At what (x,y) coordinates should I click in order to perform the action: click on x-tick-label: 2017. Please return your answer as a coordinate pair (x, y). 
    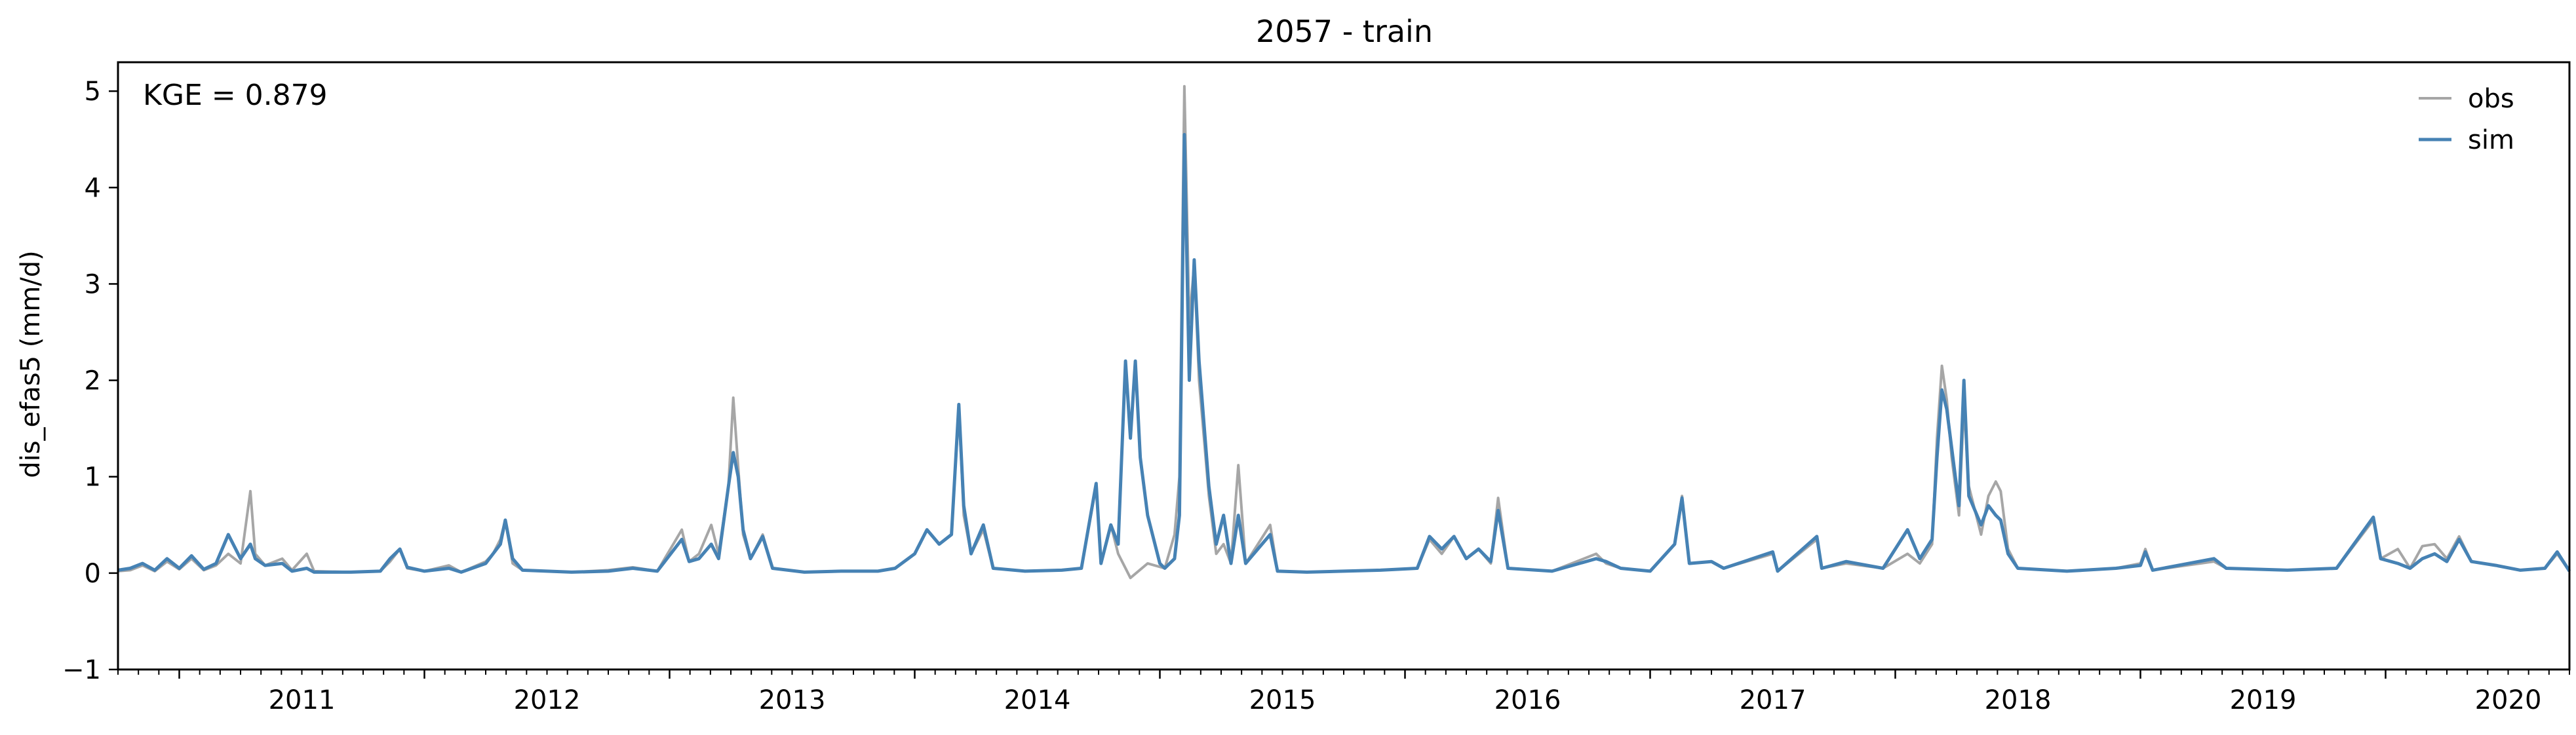
    Looking at the image, I should click on (1773, 700).